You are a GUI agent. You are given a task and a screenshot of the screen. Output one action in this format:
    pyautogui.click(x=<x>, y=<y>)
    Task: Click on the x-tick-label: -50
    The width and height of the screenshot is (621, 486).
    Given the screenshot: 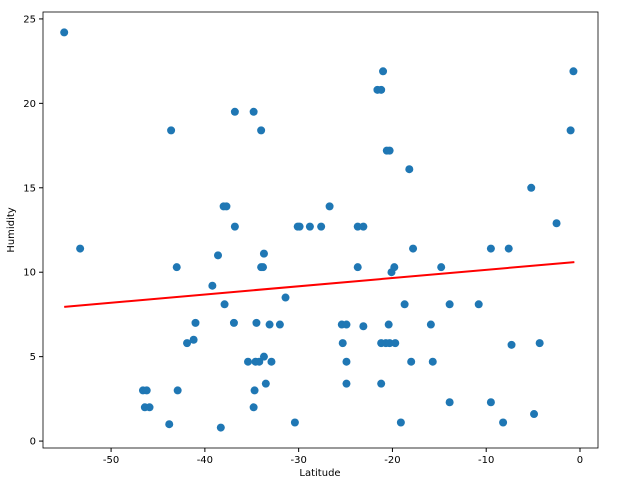 What is the action you would take?
    pyautogui.click(x=111, y=460)
    